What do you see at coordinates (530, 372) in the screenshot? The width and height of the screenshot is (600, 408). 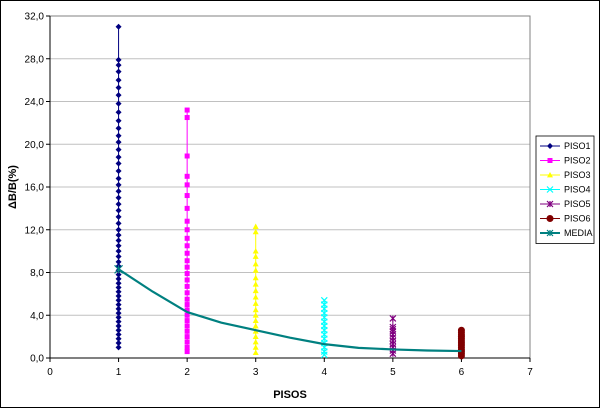 I see `x-tick-label: 7` at bounding box center [530, 372].